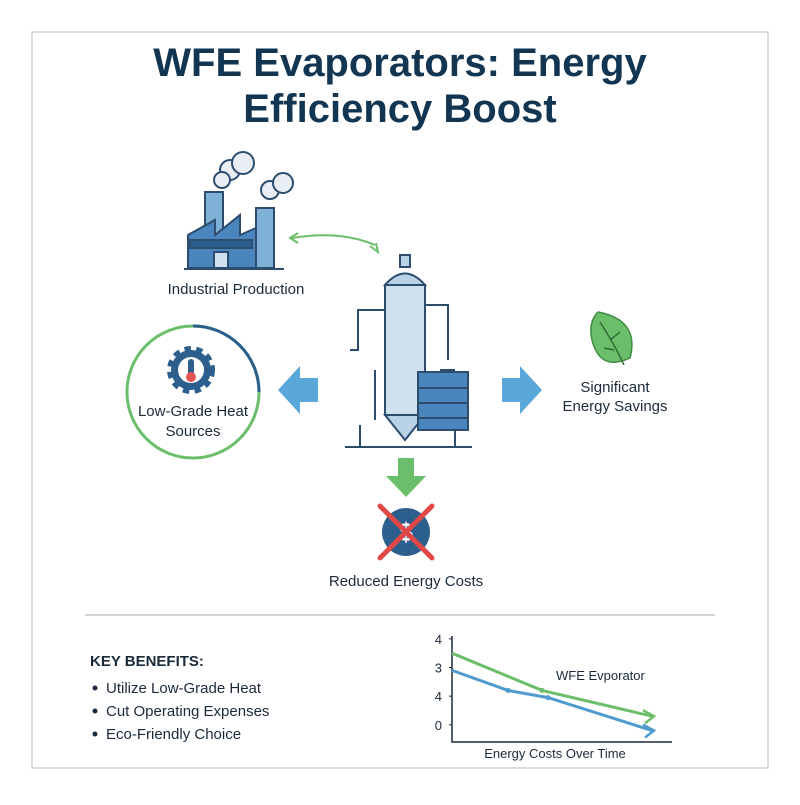 The height and width of the screenshot is (805, 800). I want to click on ring-accent, so click(226, 358).